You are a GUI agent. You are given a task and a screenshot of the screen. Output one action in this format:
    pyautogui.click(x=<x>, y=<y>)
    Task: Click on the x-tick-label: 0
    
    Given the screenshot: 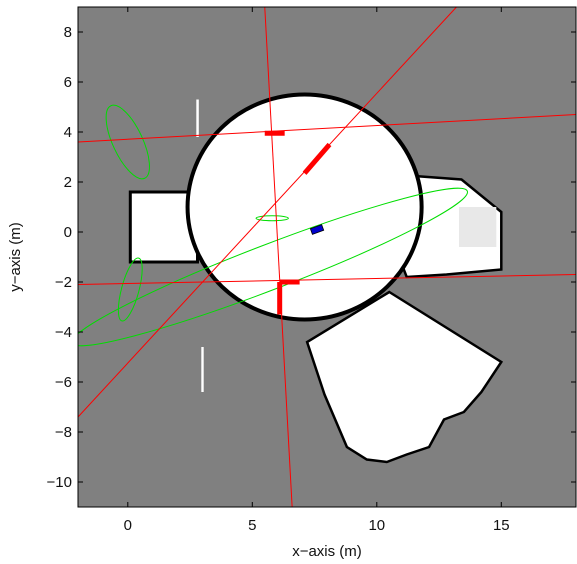 What is the action you would take?
    pyautogui.click(x=128, y=525)
    